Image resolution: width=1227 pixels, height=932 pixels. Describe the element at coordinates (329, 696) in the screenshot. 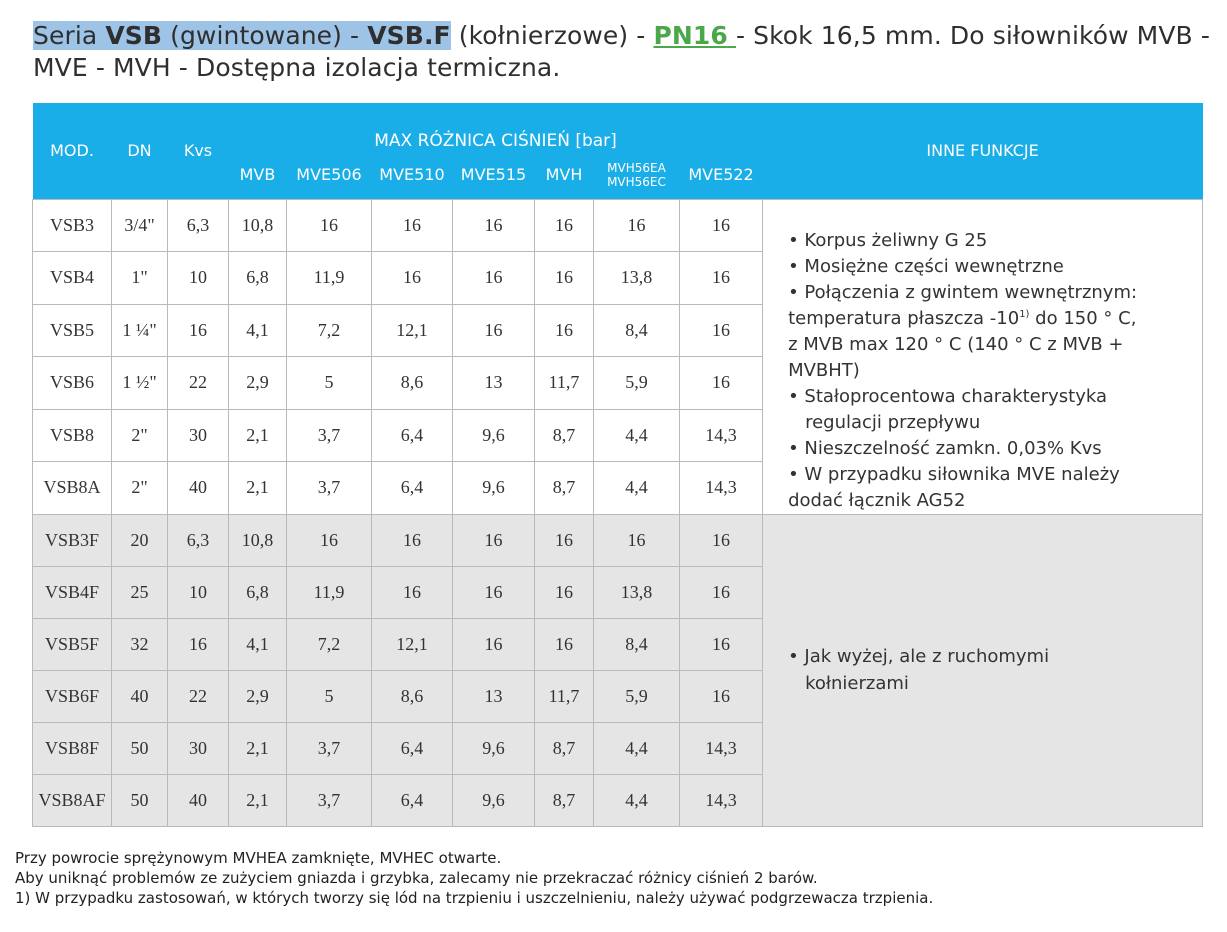

I see `cell-mve506: 5` at that location.